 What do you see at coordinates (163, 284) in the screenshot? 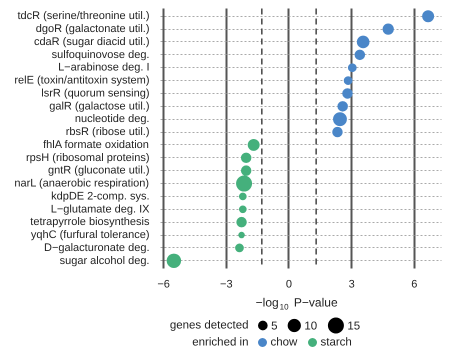
I see `x-tick-label: −6` at bounding box center [163, 284].